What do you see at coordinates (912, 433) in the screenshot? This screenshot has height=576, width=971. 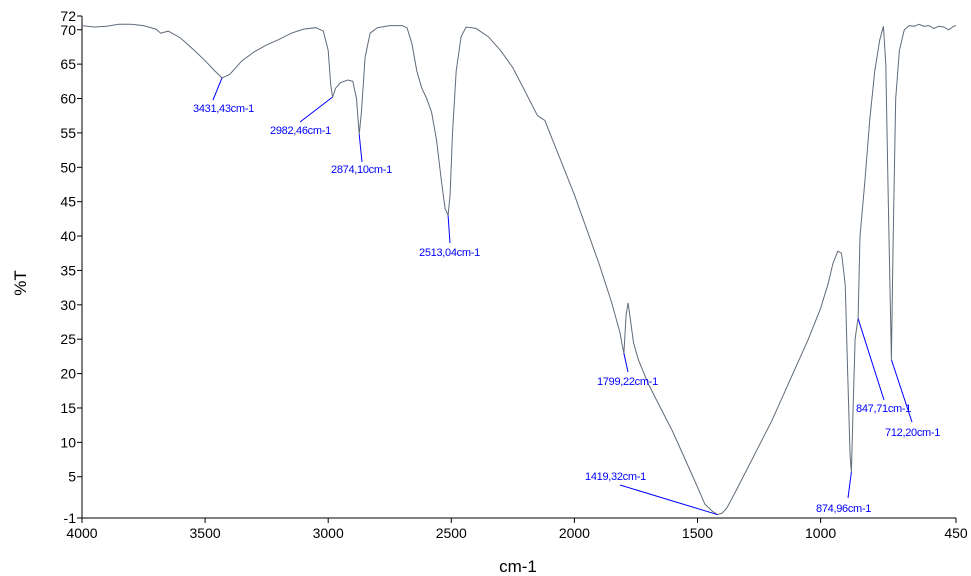 I see `peak-annotation-label: 712,20cm-1` at bounding box center [912, 433].